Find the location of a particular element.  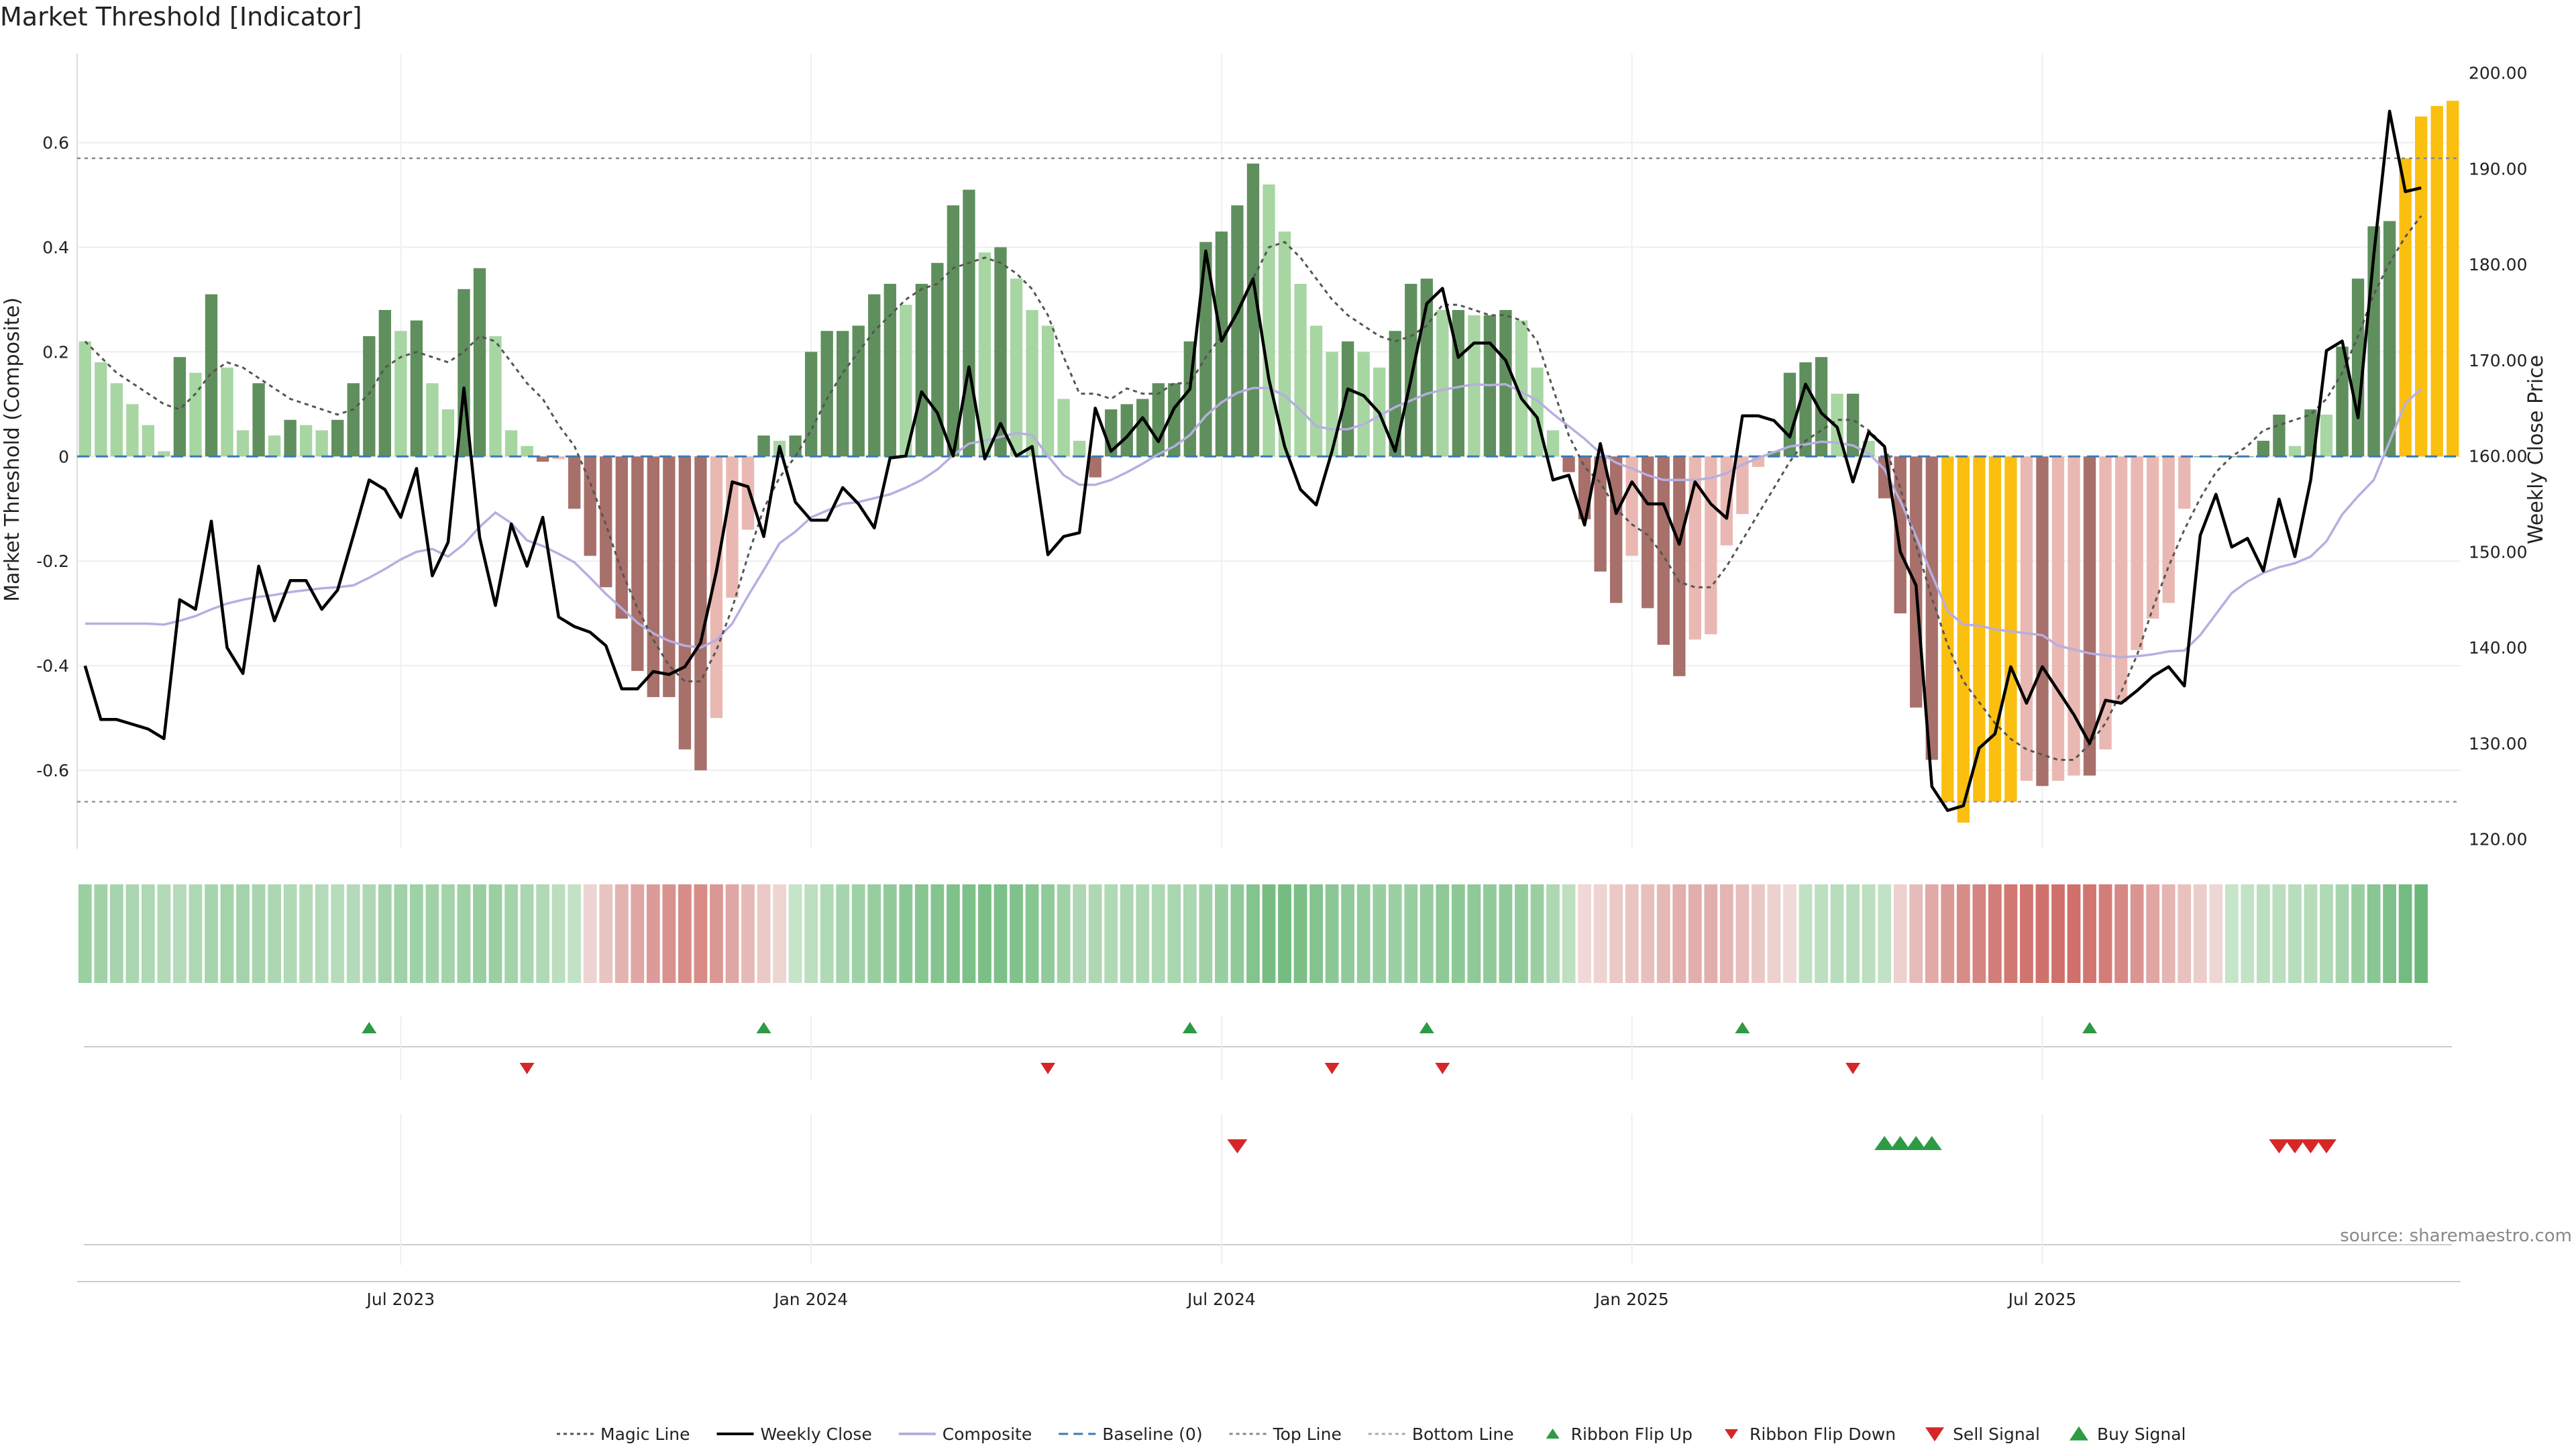

buy-signal-marker is located at coordinates (1931, 1143).